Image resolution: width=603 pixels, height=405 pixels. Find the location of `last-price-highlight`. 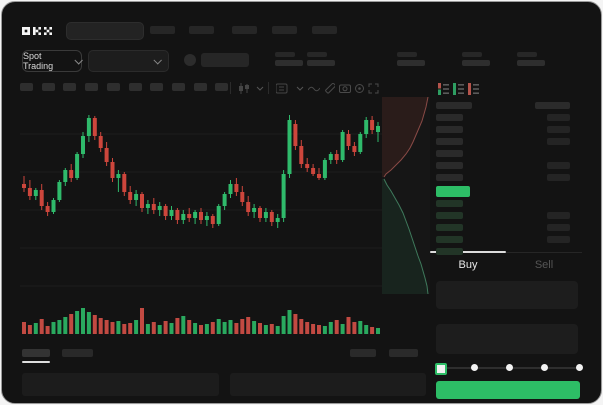

last-price-highlight is located at coordinates (453, 191).